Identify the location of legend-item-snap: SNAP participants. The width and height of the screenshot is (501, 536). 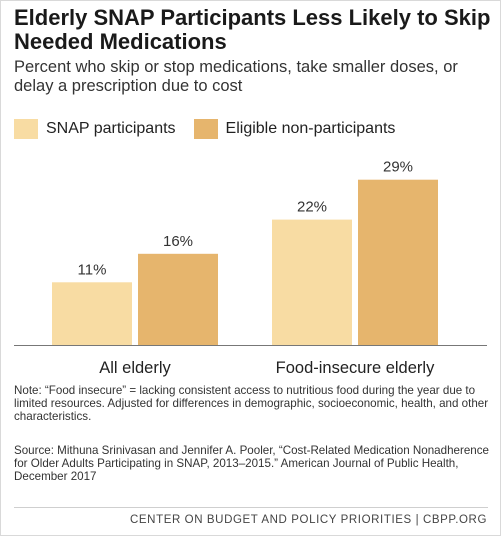
(95, 129).